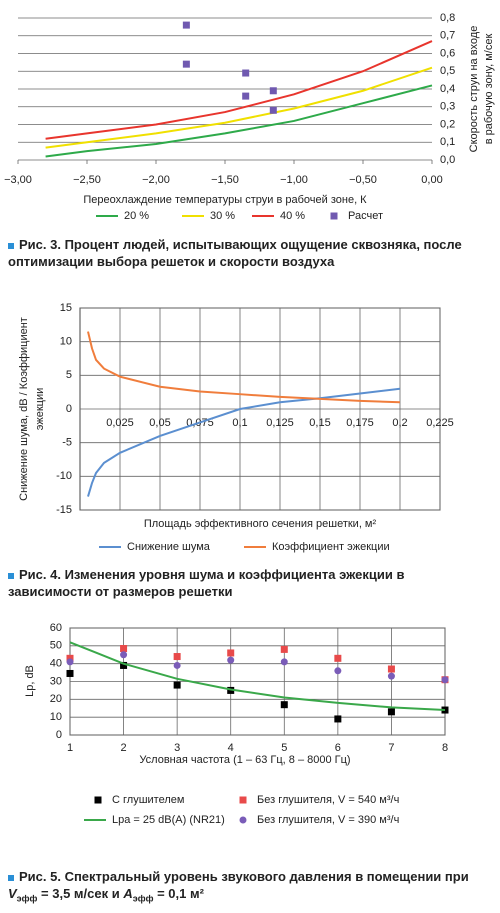  What do you see at coordinates (87, 180) in the screenshot?
I see `x-tick-label: −2,50` at bounding box center [87, 180].